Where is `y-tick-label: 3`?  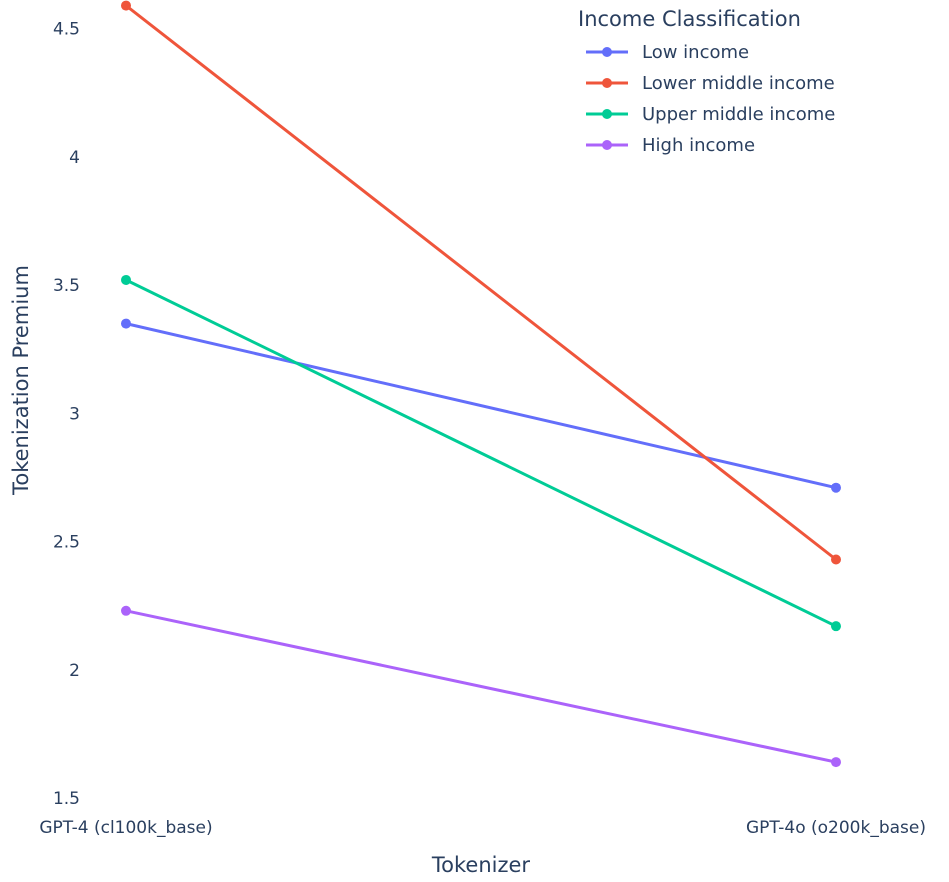 y-tick-label: 3 is located at coordinates (74, 414).